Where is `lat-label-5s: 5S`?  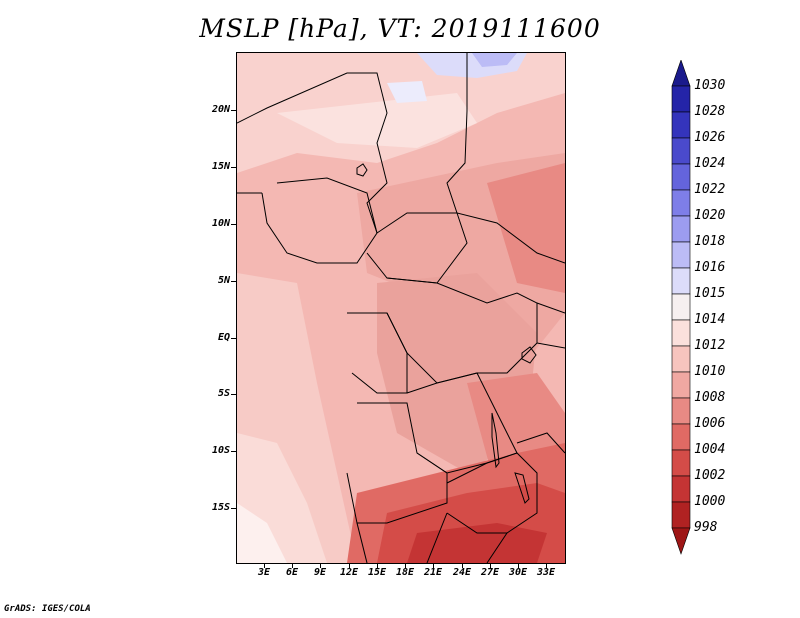
lat-label-5s: 5S is located at coordinates (223, 393).